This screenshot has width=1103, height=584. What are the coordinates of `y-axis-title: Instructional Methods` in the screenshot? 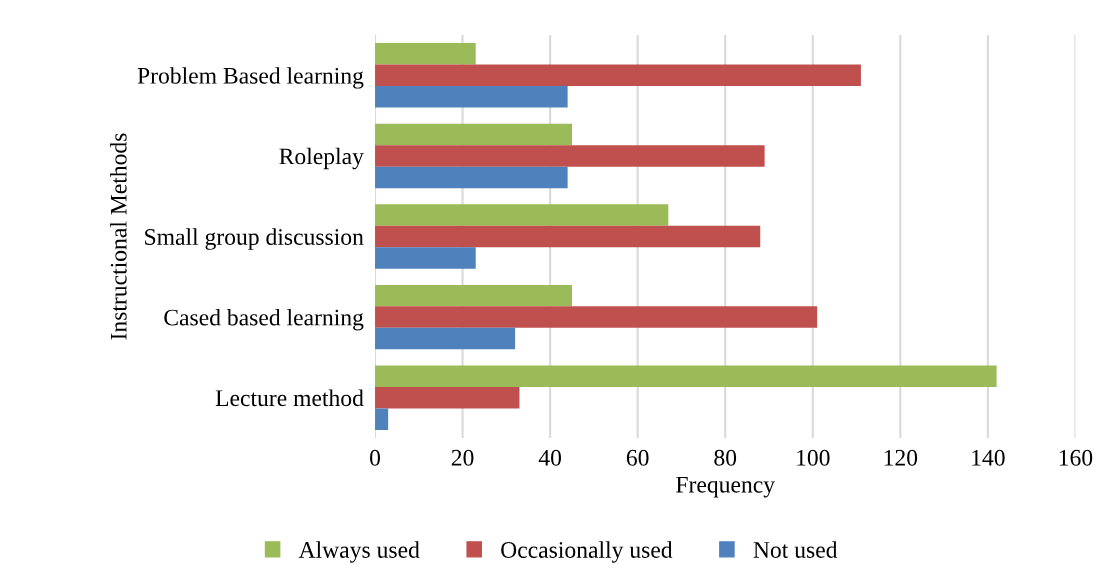 It's located at (118, 236).